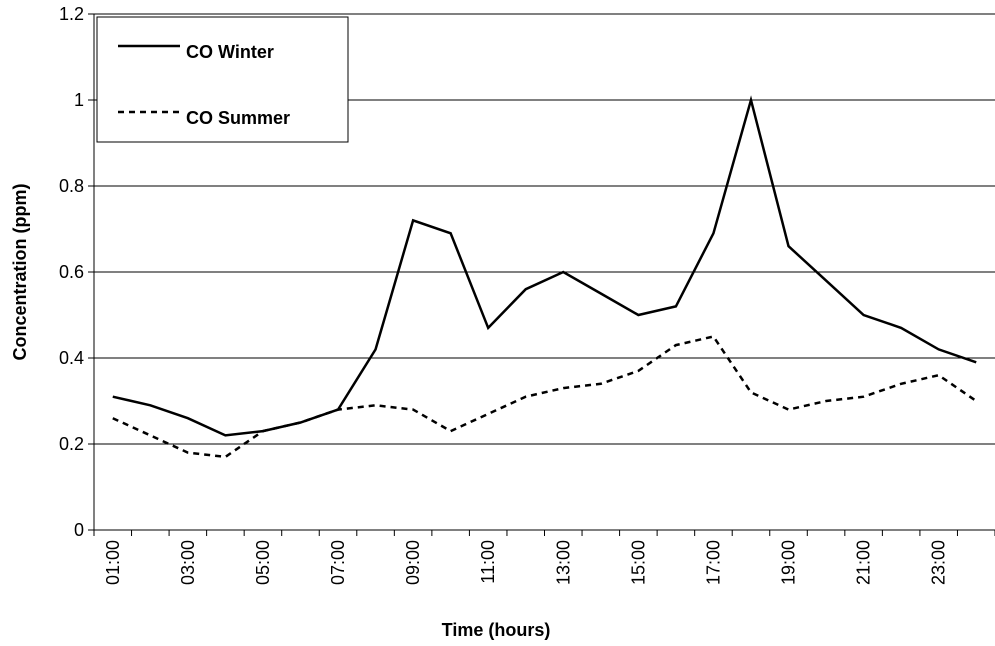 This screenshot has height=646, width=995. I want to click on x-tick-label: 19:00, so click(789, 562).